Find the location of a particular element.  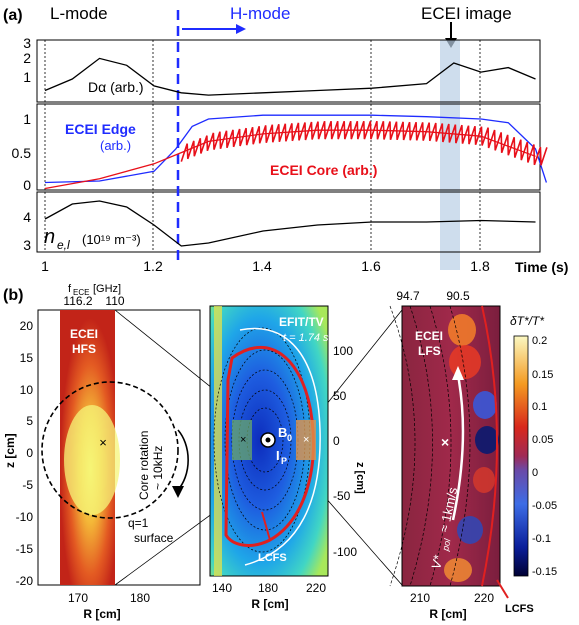

colorbar is located at coordinates (521, 456).